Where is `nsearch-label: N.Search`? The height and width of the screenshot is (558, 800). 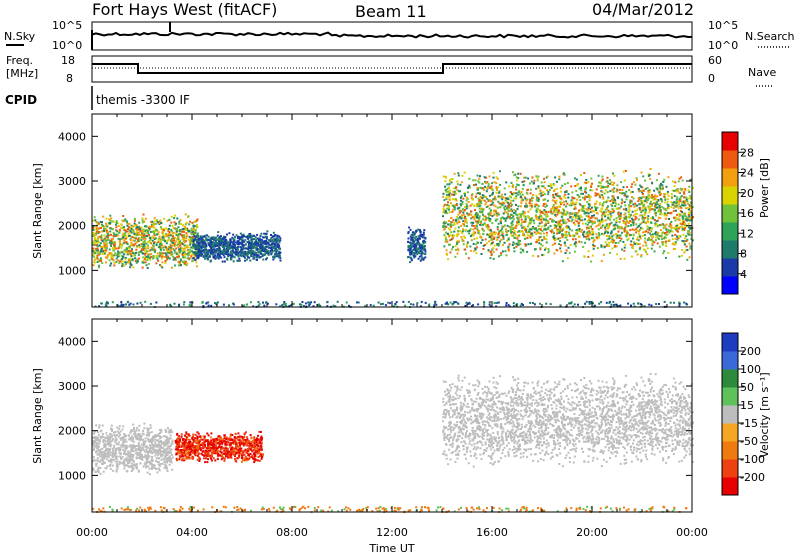
nsearch-label: N.Search is located at coordinates (770, 36).